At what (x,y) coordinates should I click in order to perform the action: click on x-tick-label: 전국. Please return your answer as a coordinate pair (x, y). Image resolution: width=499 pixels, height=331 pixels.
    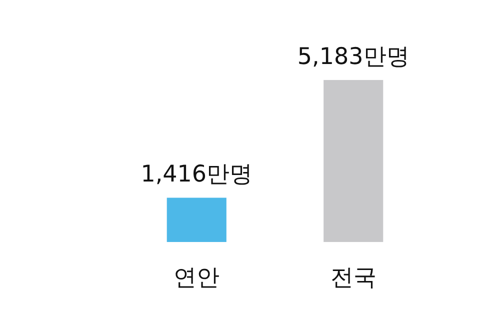
    Looking at the image, I should click on (353, 278).